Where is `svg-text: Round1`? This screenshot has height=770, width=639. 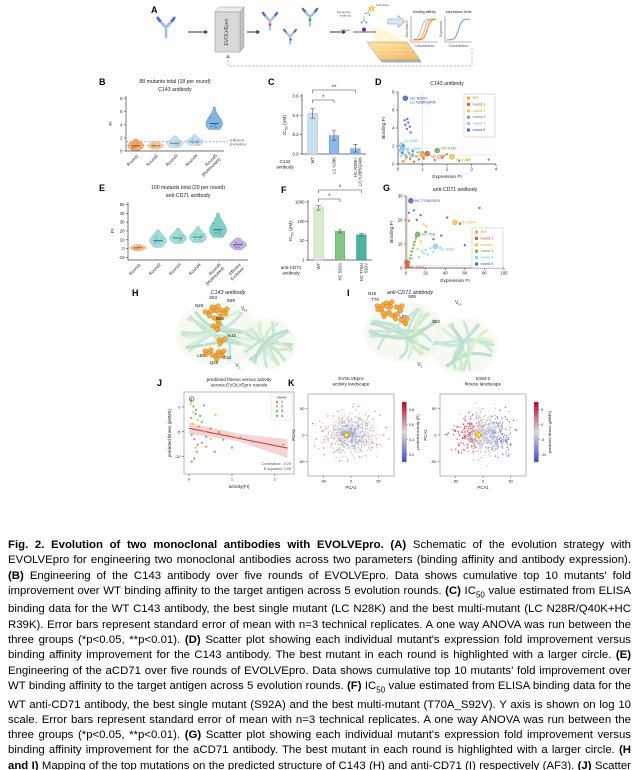
svg-text: Round1 is located at coordinates (135, 269).